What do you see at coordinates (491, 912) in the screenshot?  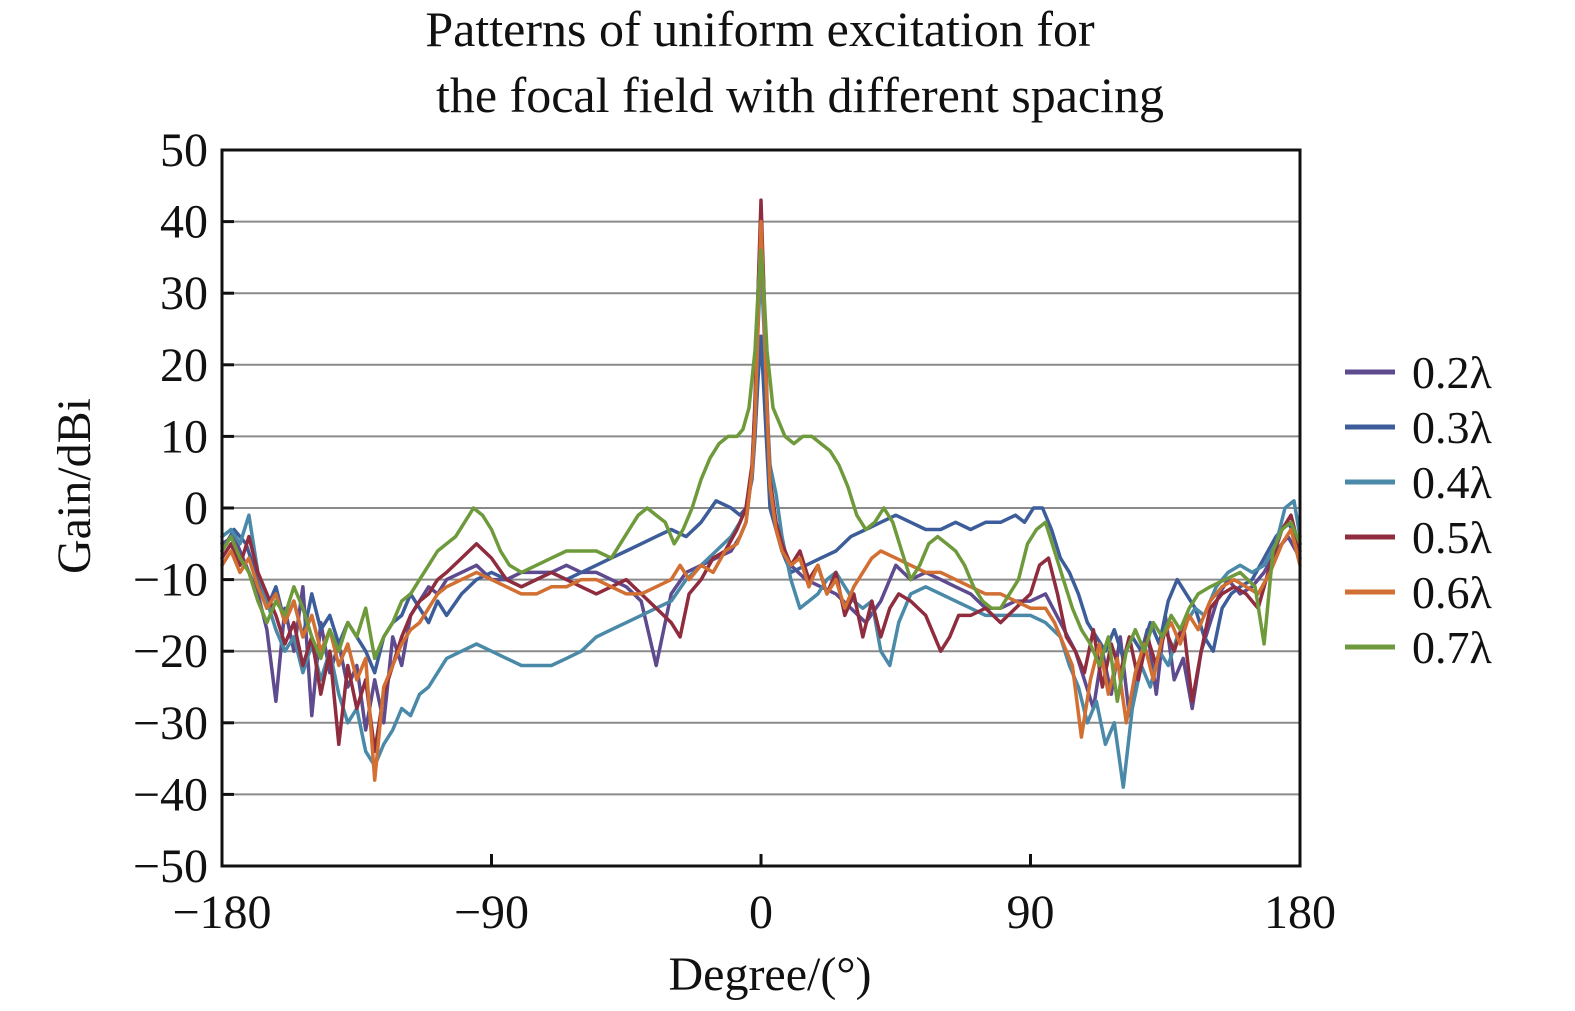 I see `x-tick-label: −90` at bounding box center [491, 912].